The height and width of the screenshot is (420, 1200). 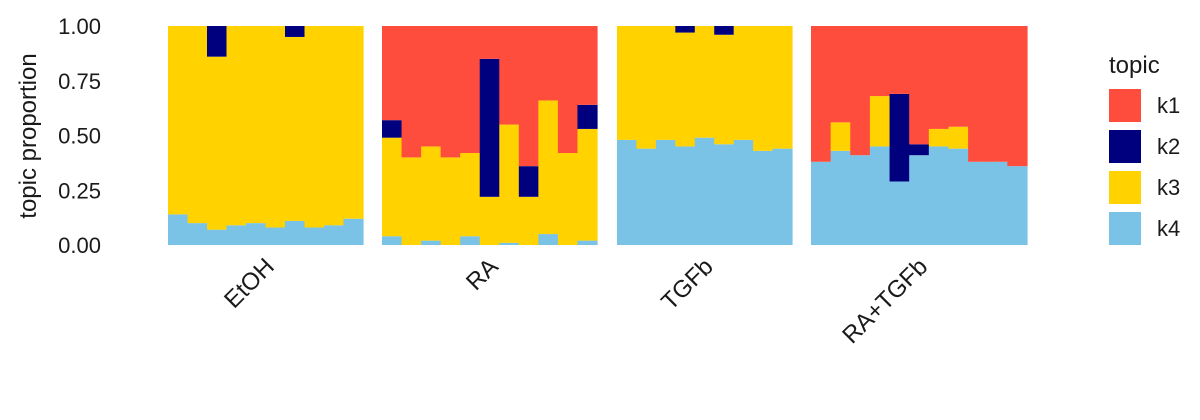 What do you see at coordinates (28, 135) in the screenshot?
I see `y-axis-label: topic proportion` at bounding box center [28, 135].